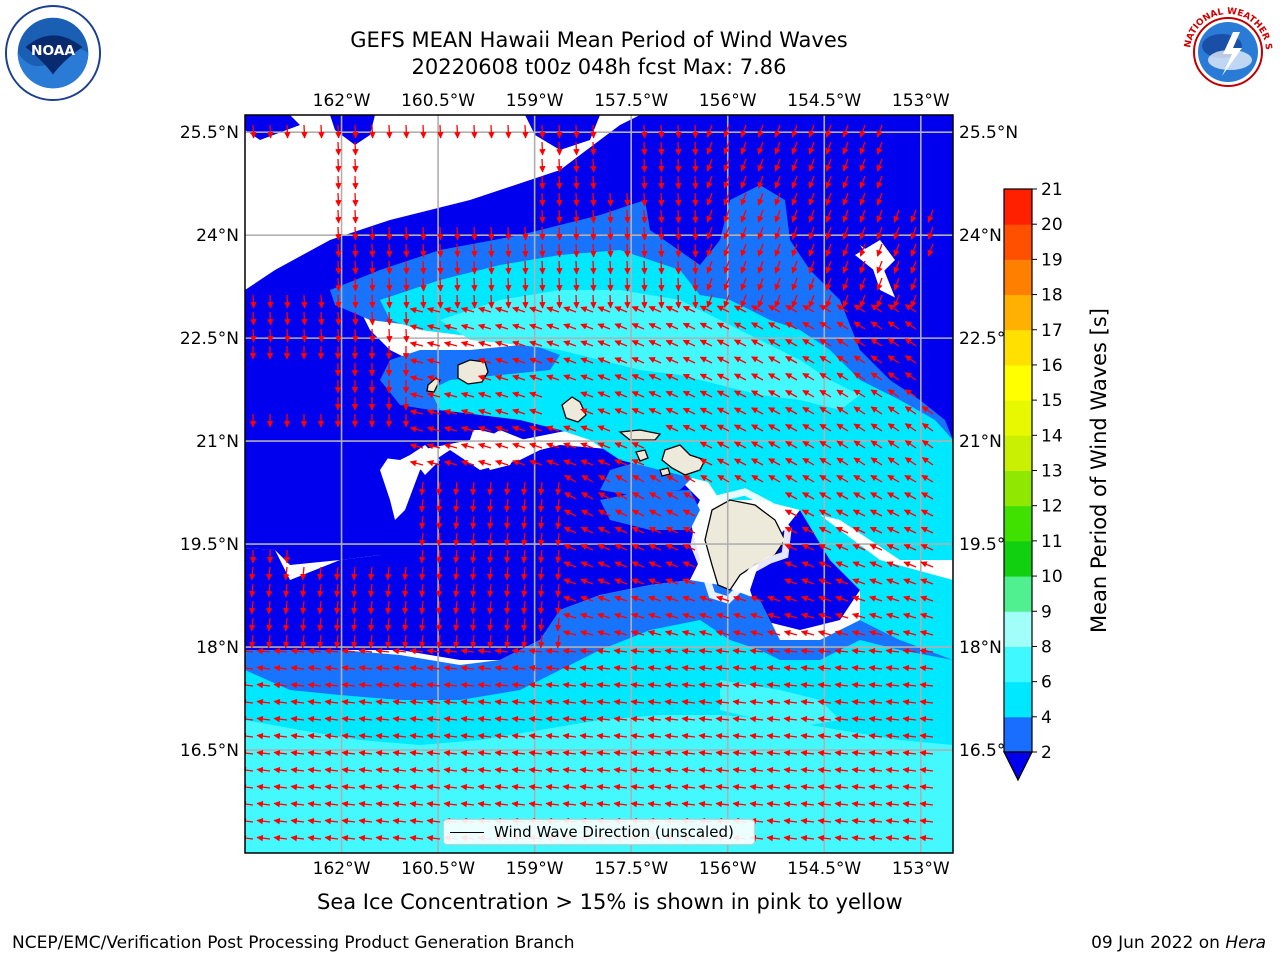 The image size is (1280, 960). I want to click on colorbar-segment, so click(1018, 629).